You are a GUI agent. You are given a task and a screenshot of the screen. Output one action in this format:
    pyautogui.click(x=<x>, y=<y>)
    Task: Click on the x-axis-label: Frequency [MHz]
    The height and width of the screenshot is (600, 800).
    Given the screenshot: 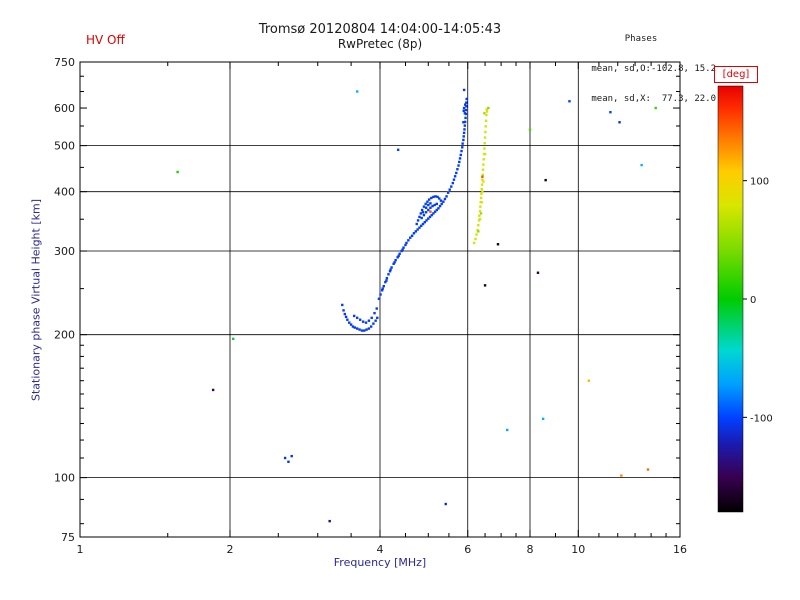 What is the action you would take?
    pyautogui.click(x=380, y=562)
    